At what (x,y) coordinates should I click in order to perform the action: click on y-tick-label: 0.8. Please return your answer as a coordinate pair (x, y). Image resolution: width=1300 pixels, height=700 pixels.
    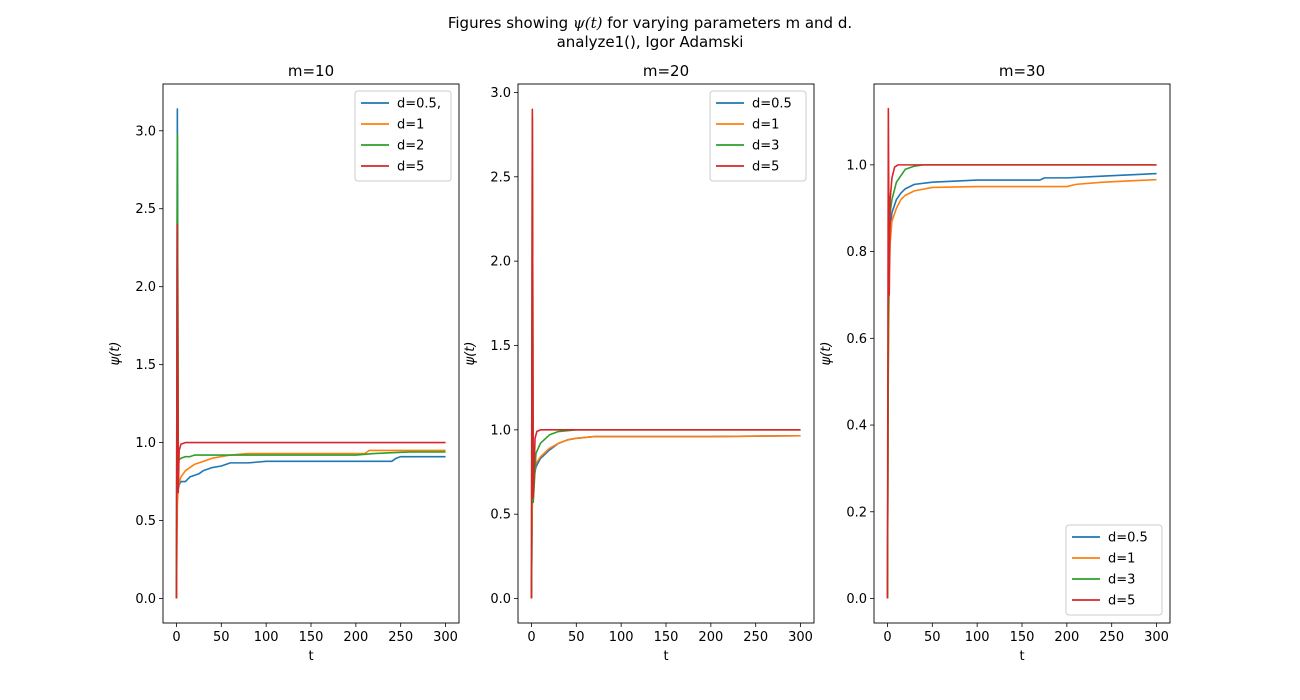
    Looking at the image, I should click on (856, 252).